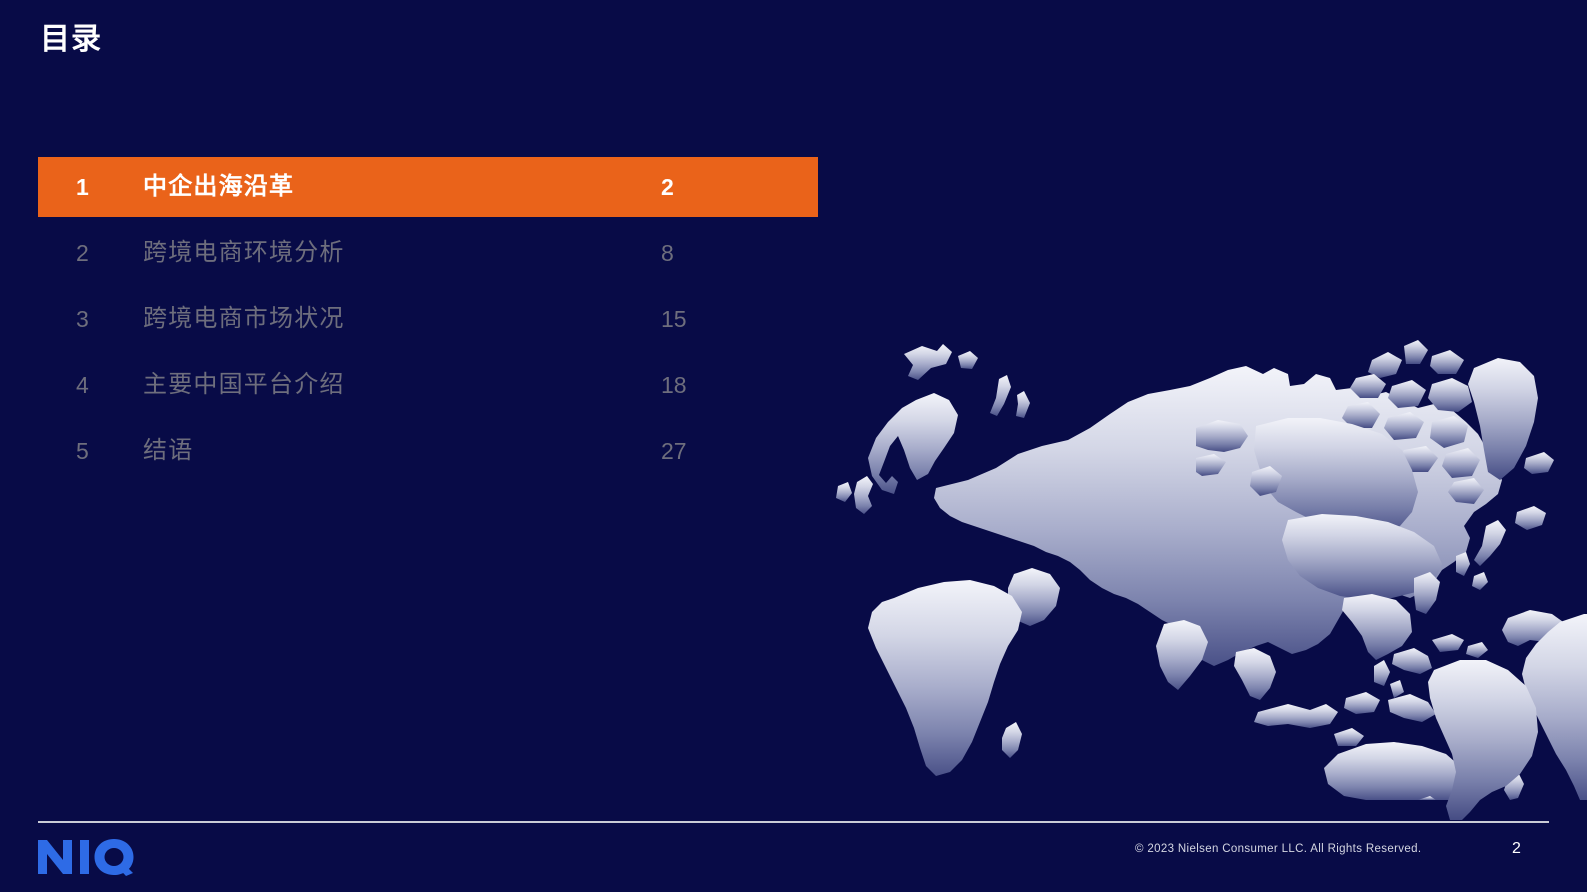 This screenshot has width=1587, height=892. I want to click on toc-row: 4 主要中国平台介绍 18, so click(428, 385).